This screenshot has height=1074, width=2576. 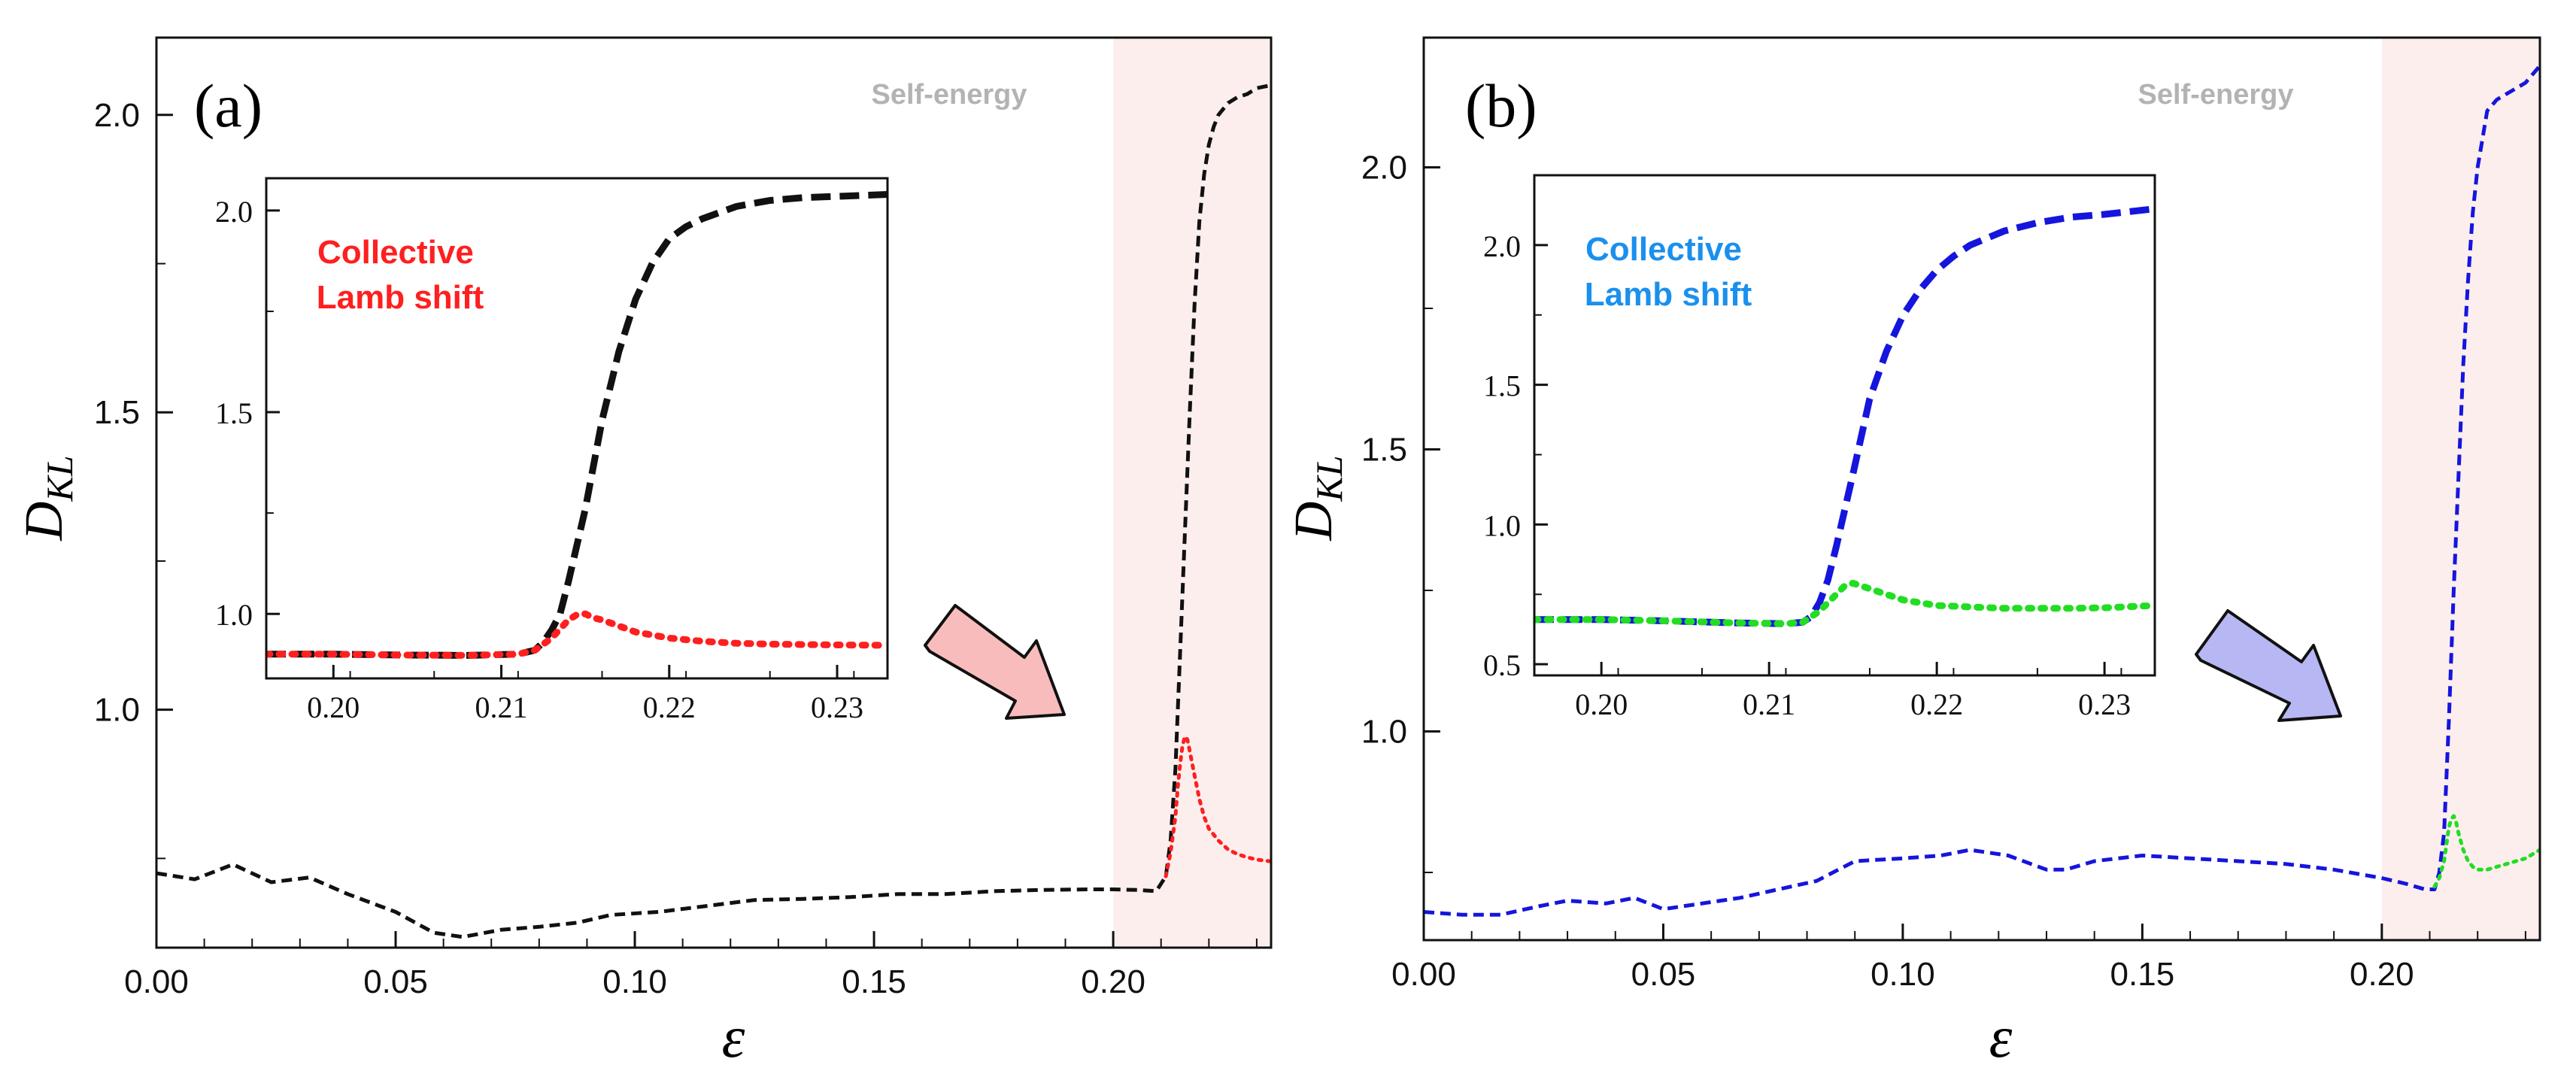 I want to click on inset-y-axis: 1.0 1.5 2.0, so click(x=247, y=414).